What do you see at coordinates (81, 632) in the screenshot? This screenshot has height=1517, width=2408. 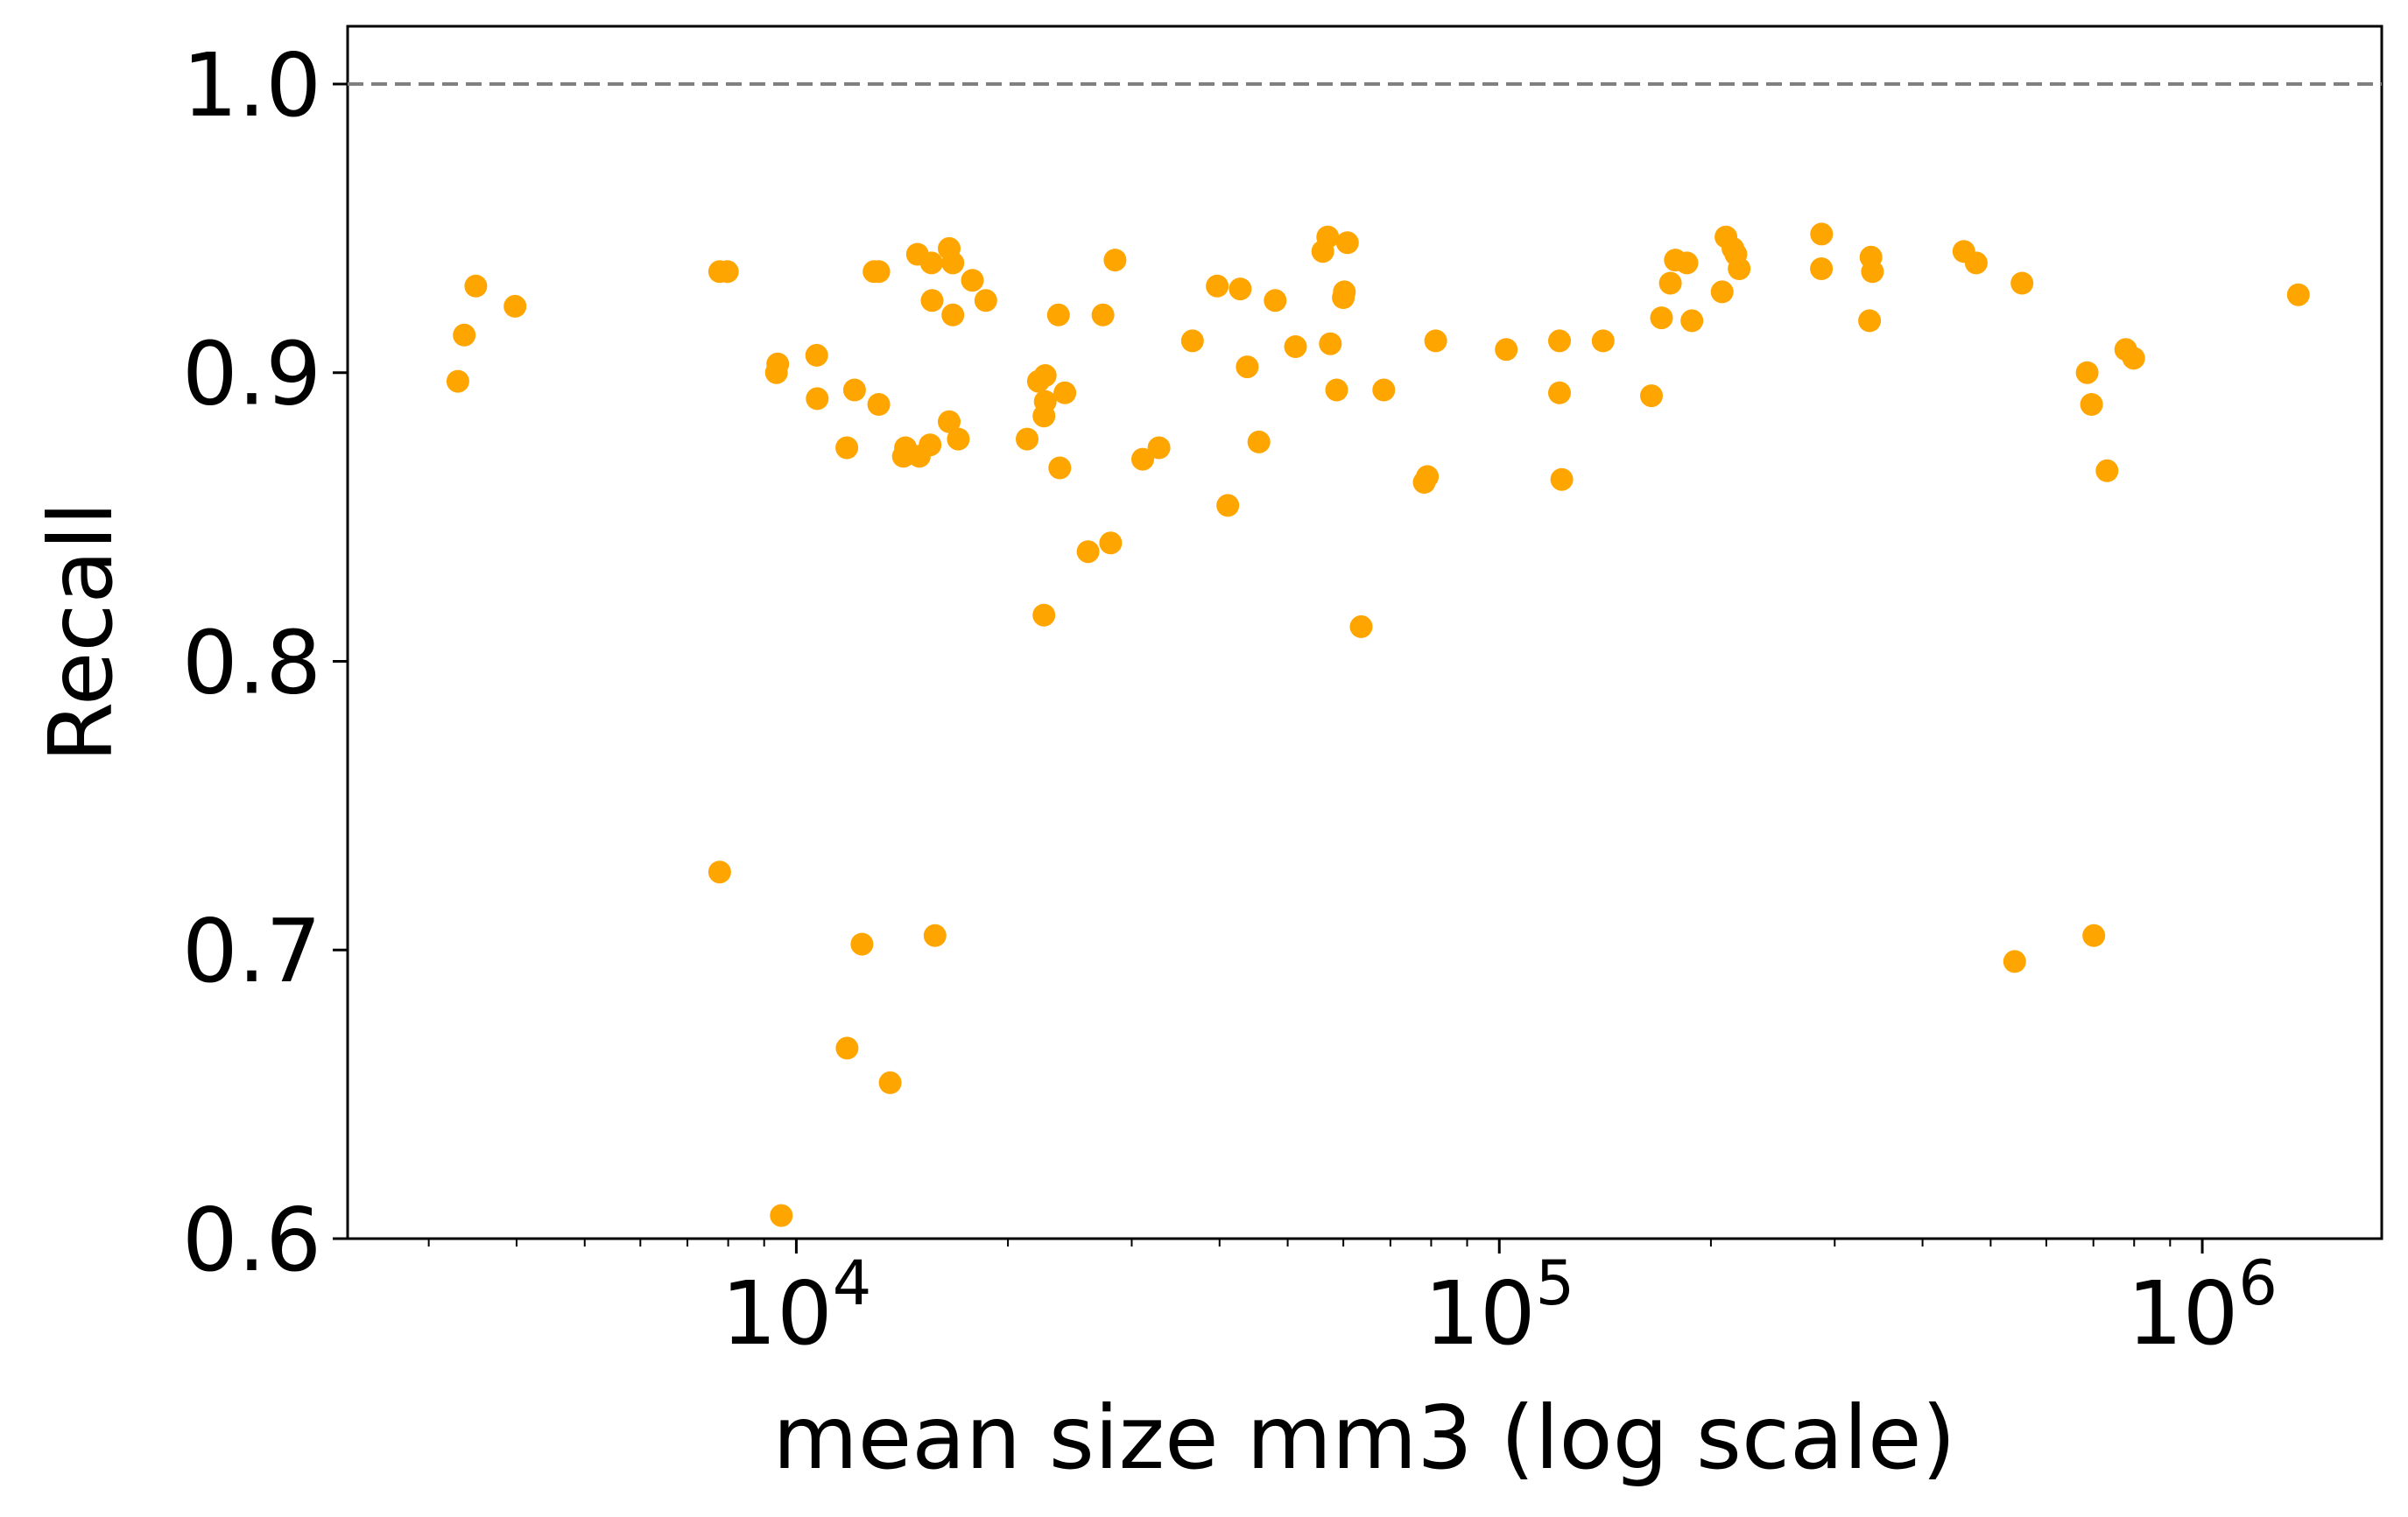 I see `y-axis-label: Recall` at bounding box center [81, 632].